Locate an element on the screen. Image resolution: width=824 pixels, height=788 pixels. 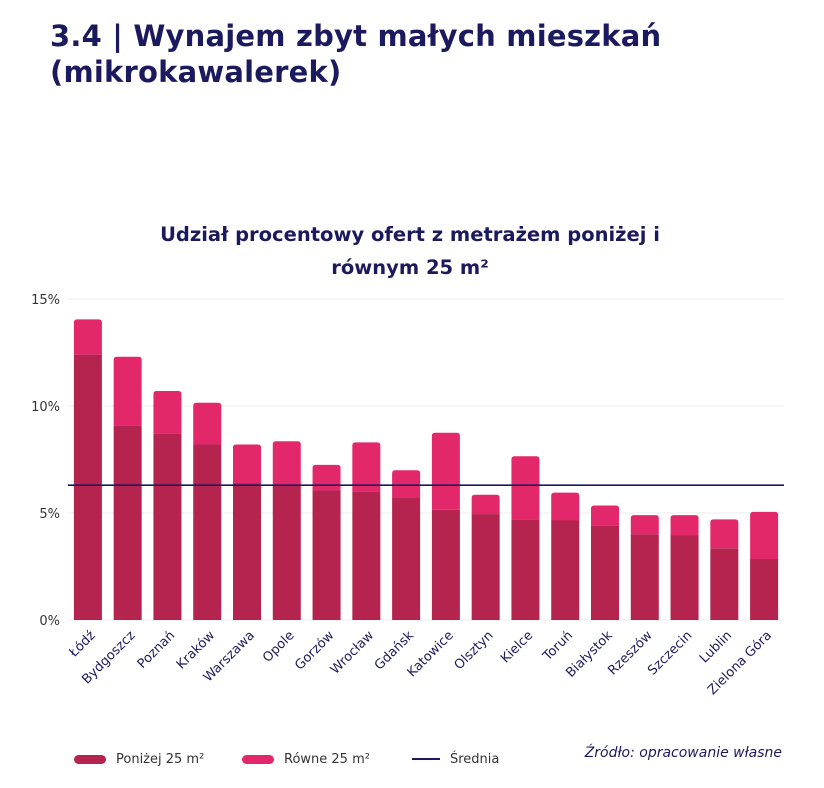
x-tick-label: Poznań is located at coordinates (157, 650).